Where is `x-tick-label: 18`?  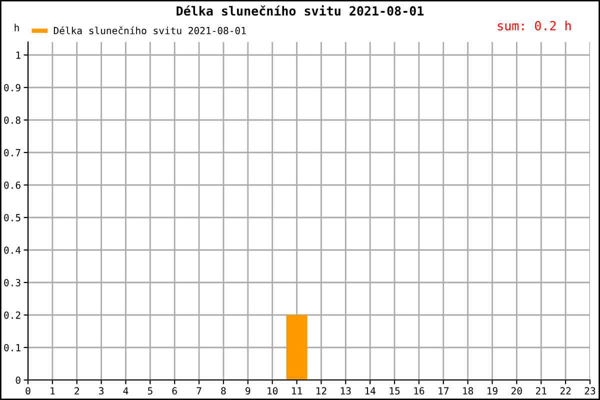
x-tick-label: 18 is located at coordinates (468, 391).